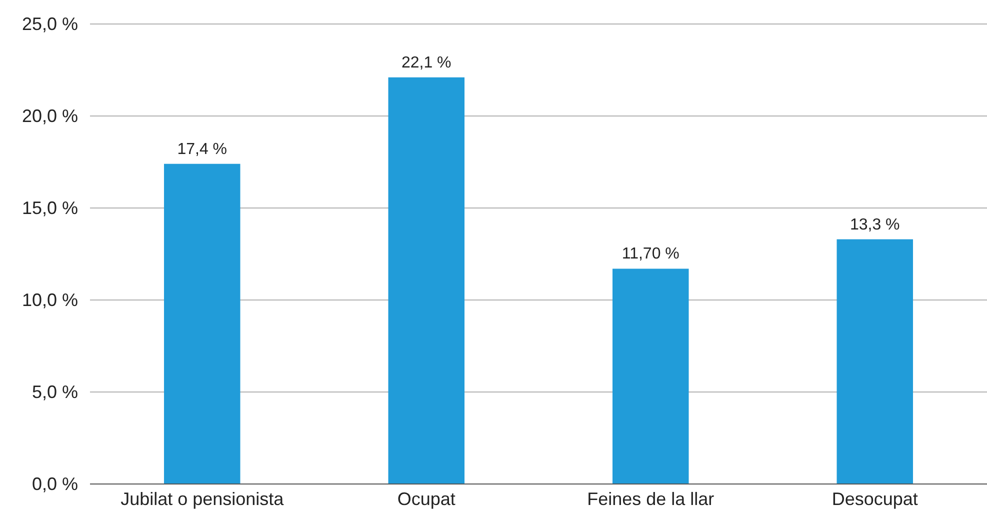  What do you see at coordinates (875, 498) in the screenshot?
I see `x-tick-label: Desocupat` at bounding box center [875, 498].